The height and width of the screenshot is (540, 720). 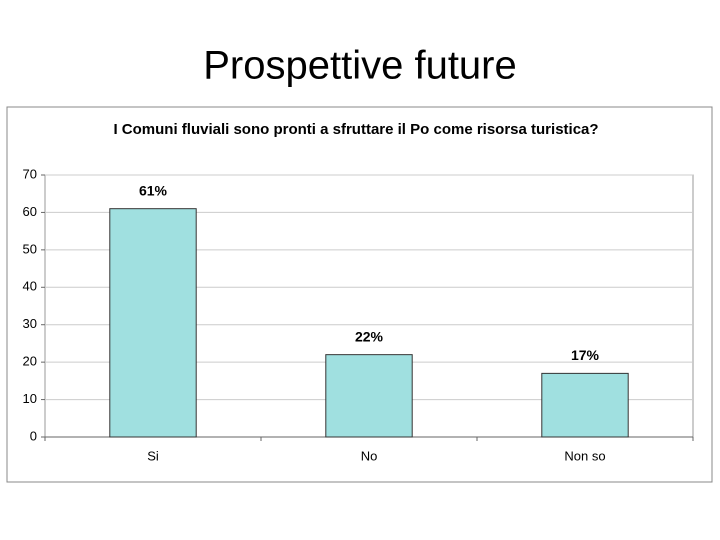 I want to click on y-tick-label: 40, so click(x=30, y=286).